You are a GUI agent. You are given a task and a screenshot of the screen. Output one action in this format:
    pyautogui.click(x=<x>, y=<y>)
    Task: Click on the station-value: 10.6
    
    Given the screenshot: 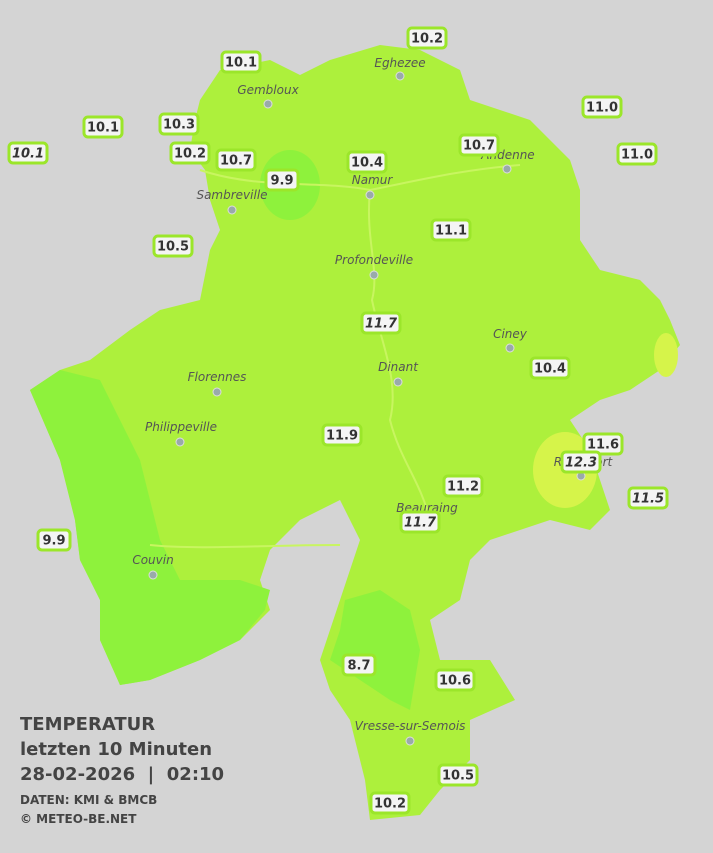 What is the action you would take?
    pyautogui.click(x=455, y=681)
    